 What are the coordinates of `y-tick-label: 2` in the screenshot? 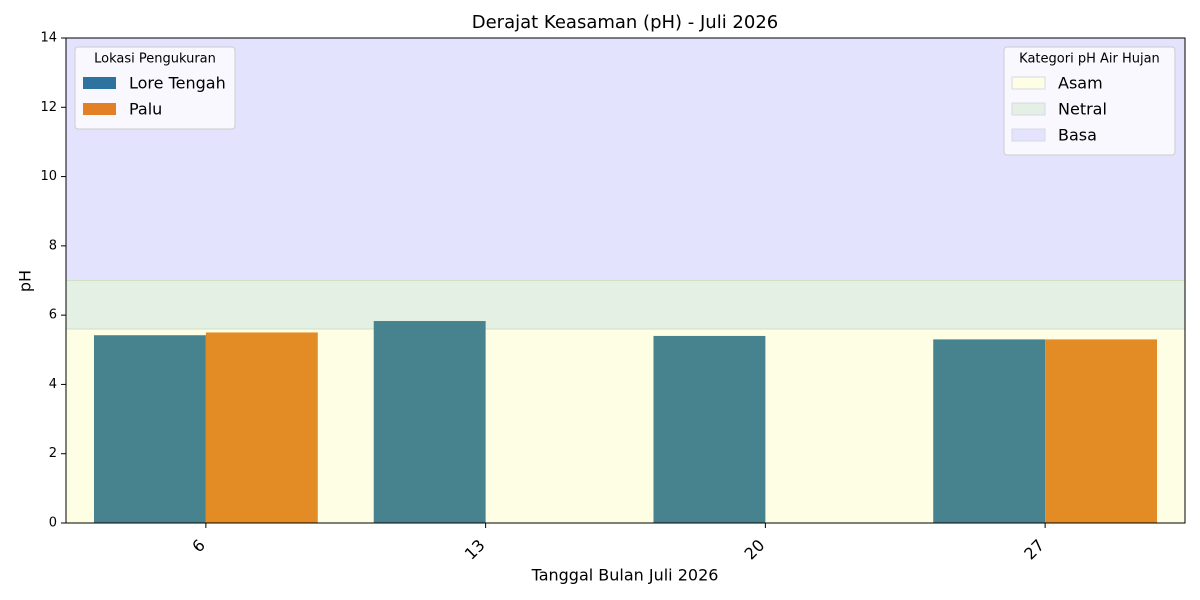 It's located at (53, 453).